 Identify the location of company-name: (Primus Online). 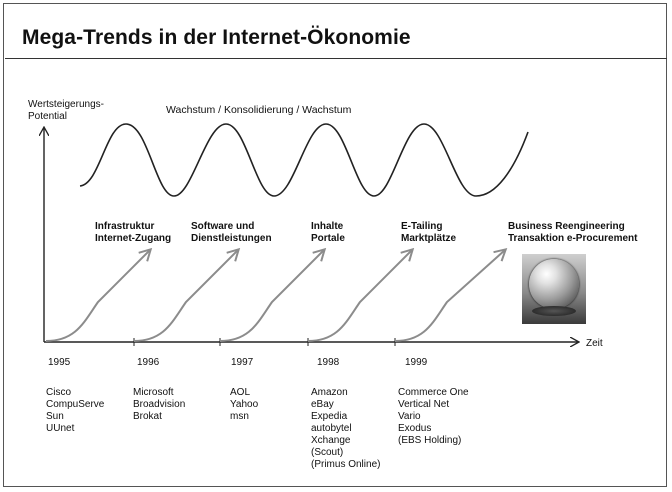
(346, 464).